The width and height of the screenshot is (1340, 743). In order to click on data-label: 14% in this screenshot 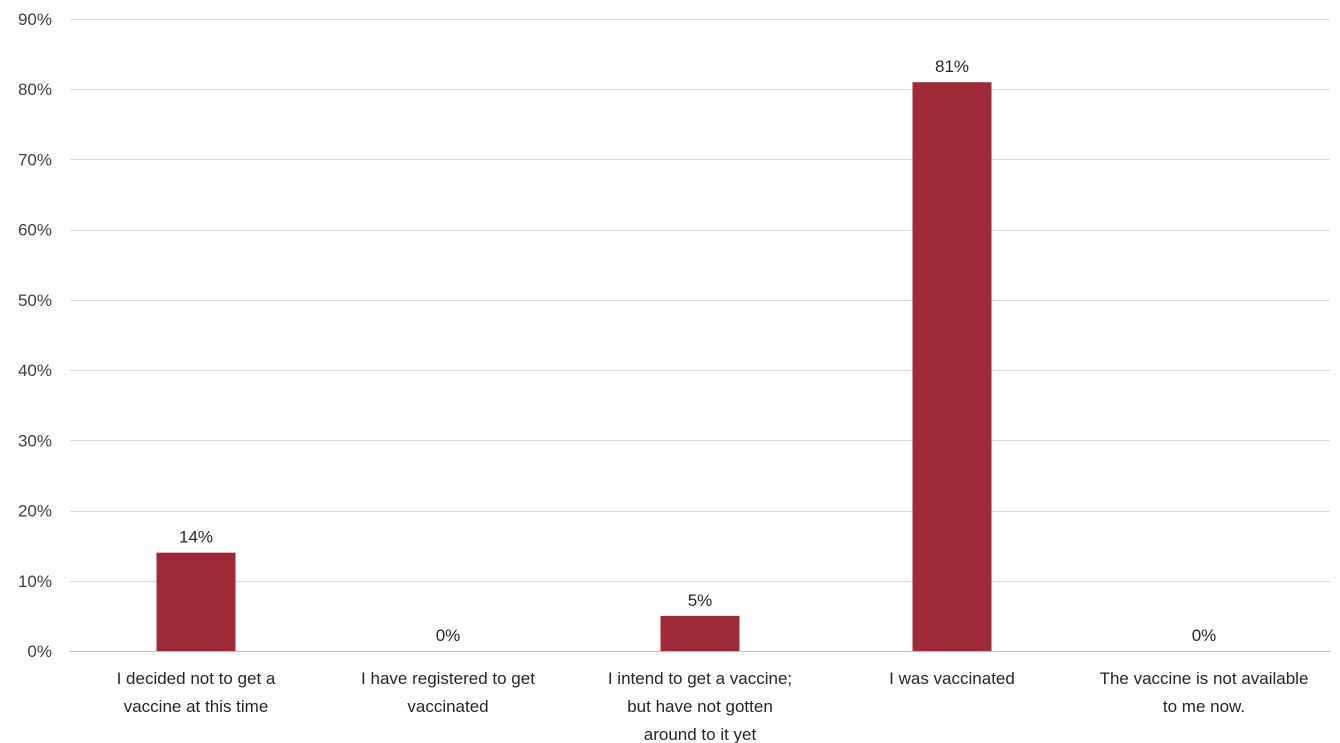, I will do `click(196, 537)`.